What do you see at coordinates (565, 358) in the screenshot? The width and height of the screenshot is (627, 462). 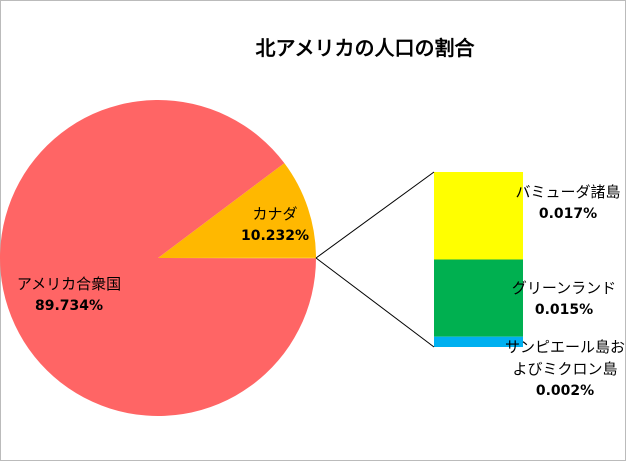 I see `category-label: サンピエール島およびミクロン島` at bounding box center [565, 358].